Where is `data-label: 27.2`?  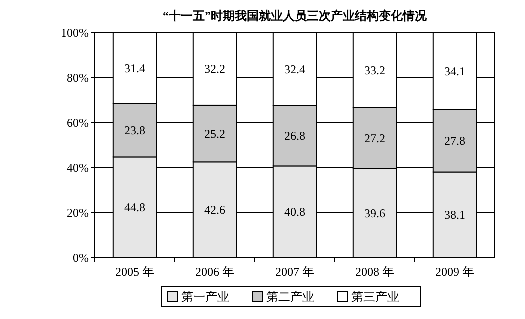
data-label: 27.2 is located at coordinates (375, 138).